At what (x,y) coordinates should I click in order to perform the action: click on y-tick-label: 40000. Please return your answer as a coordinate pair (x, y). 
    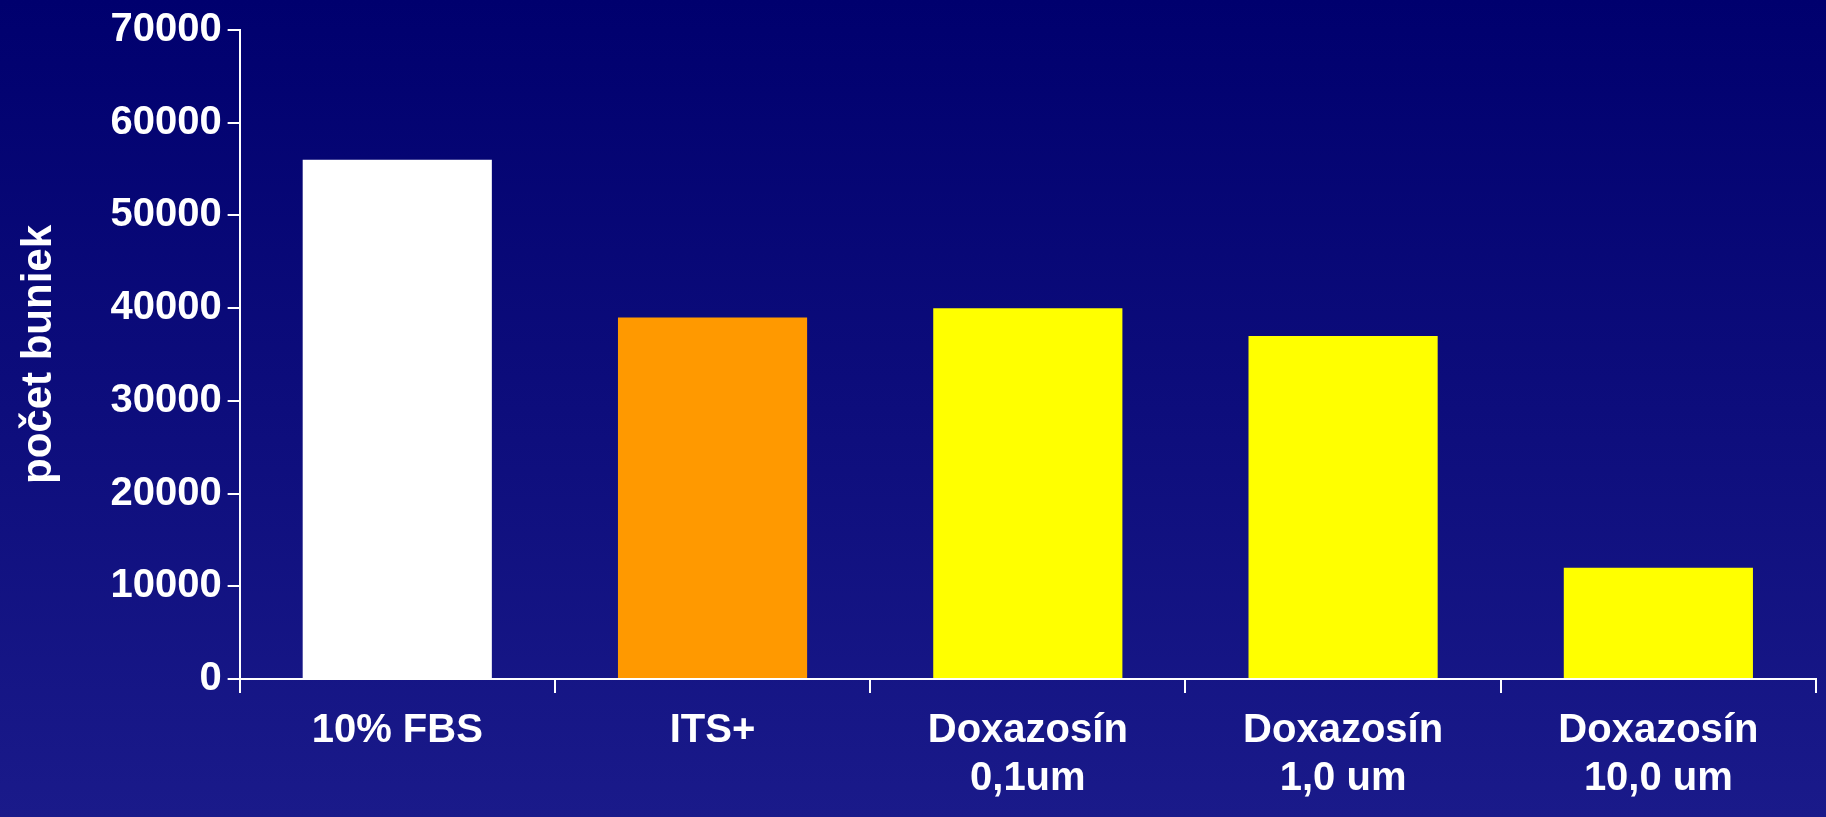
    Looking at the image, I should click on (166, 305).